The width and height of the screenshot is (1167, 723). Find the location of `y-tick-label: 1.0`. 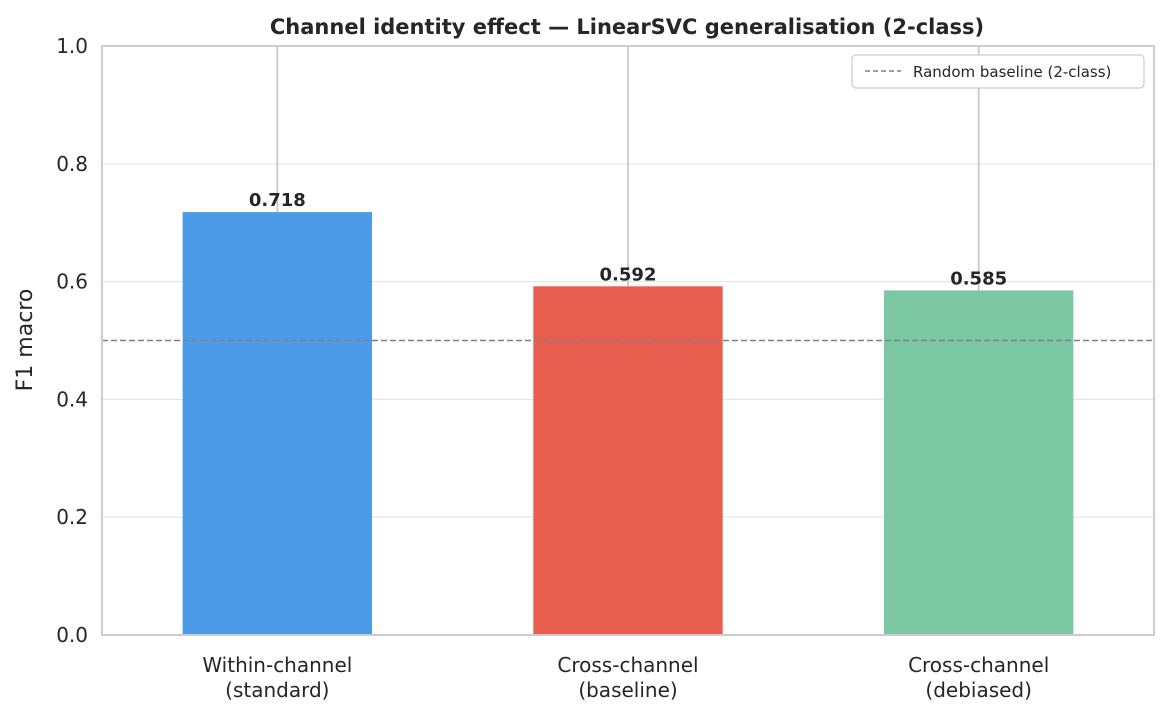

y-tick-label: 1.0 is located at coordinates (72, 46).